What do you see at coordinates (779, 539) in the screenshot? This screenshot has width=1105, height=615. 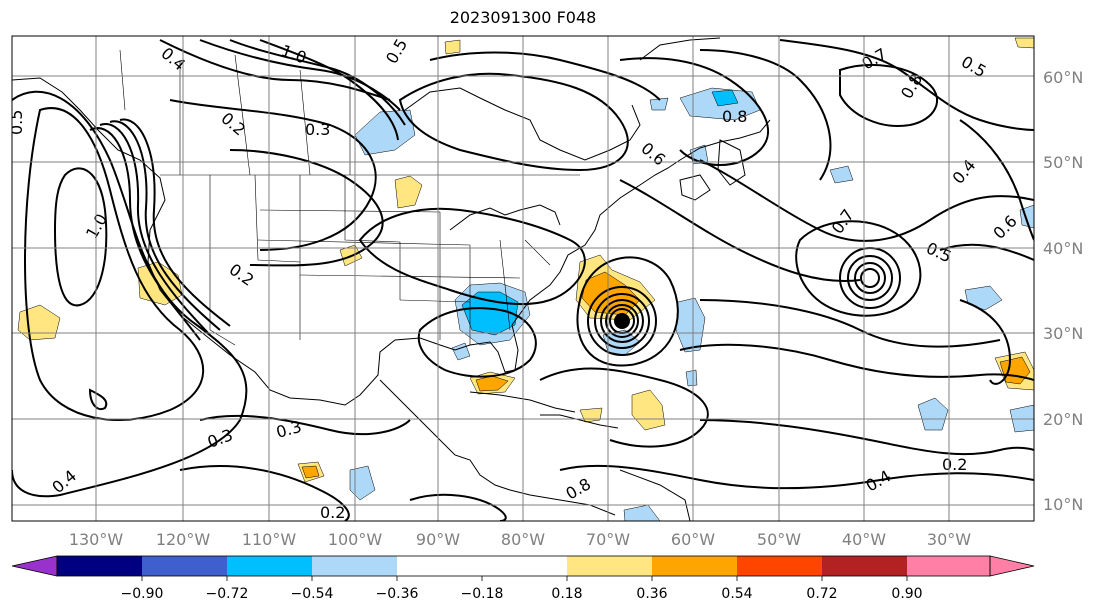 I see `lon-label: 50°W` at bounding box center [779, 539].